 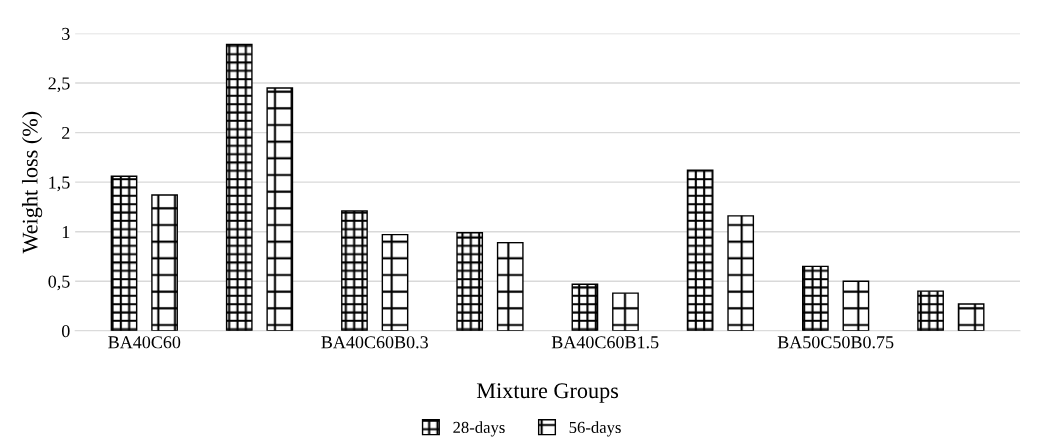 What do you see at coordinates (66, 33) in the screenshot?
I see `y-tick-label: 3` at bounding box center [66, 33].